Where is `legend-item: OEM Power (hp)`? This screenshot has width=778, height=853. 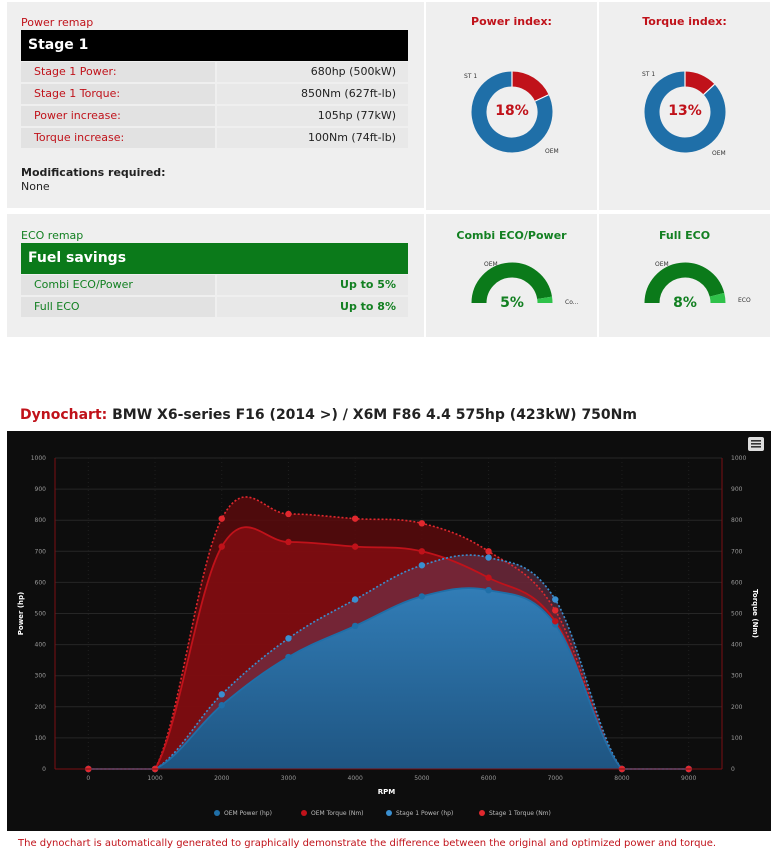
legend-item: OEM Power (hp) is located at coordinates (243, 813).